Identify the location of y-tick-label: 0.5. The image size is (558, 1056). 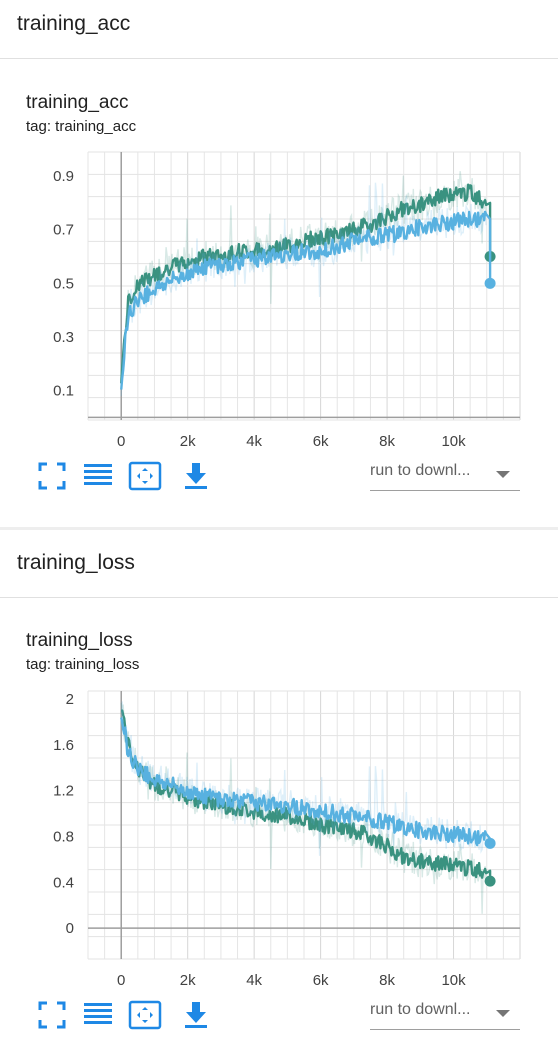
(63, 283).